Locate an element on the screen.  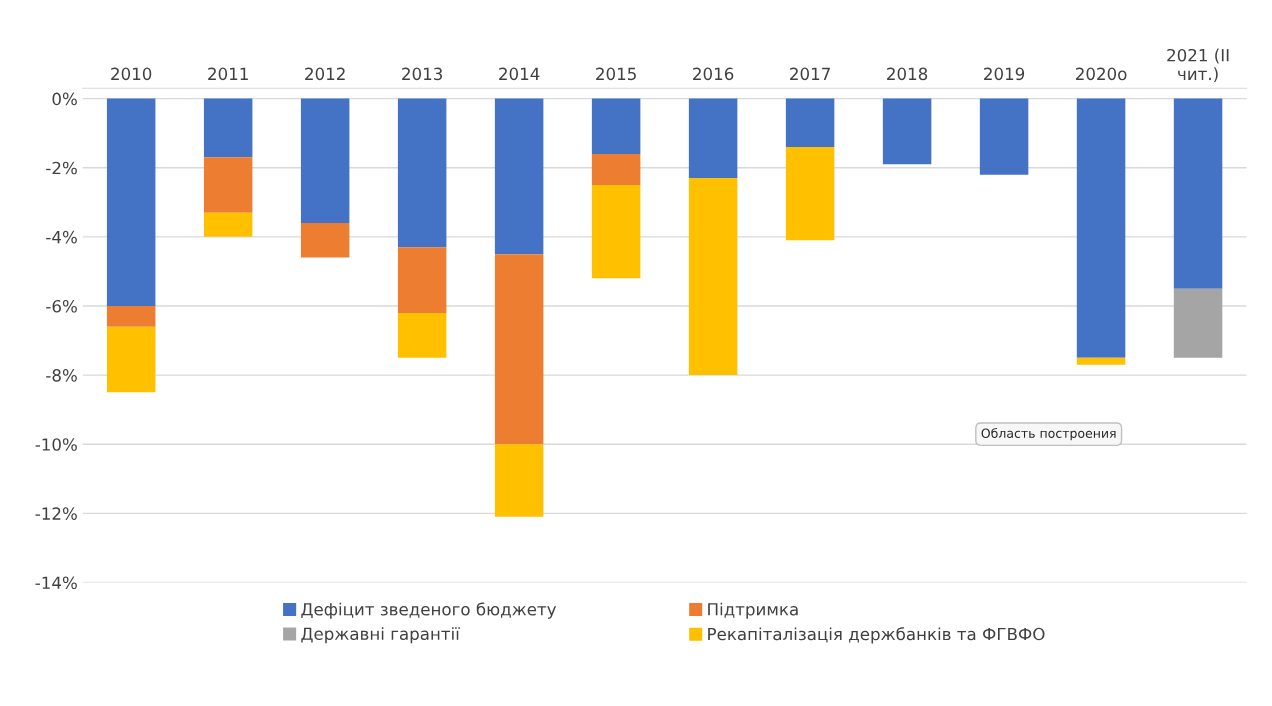
x-tick-label: 2018 is located at coordinates (907, 74).